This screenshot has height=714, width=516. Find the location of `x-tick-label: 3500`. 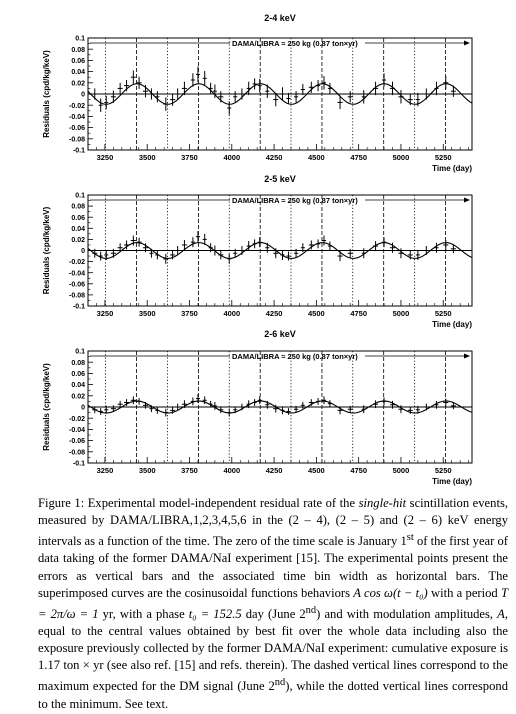

x-tick-label: 3500 is located at coordinates (147, 157).